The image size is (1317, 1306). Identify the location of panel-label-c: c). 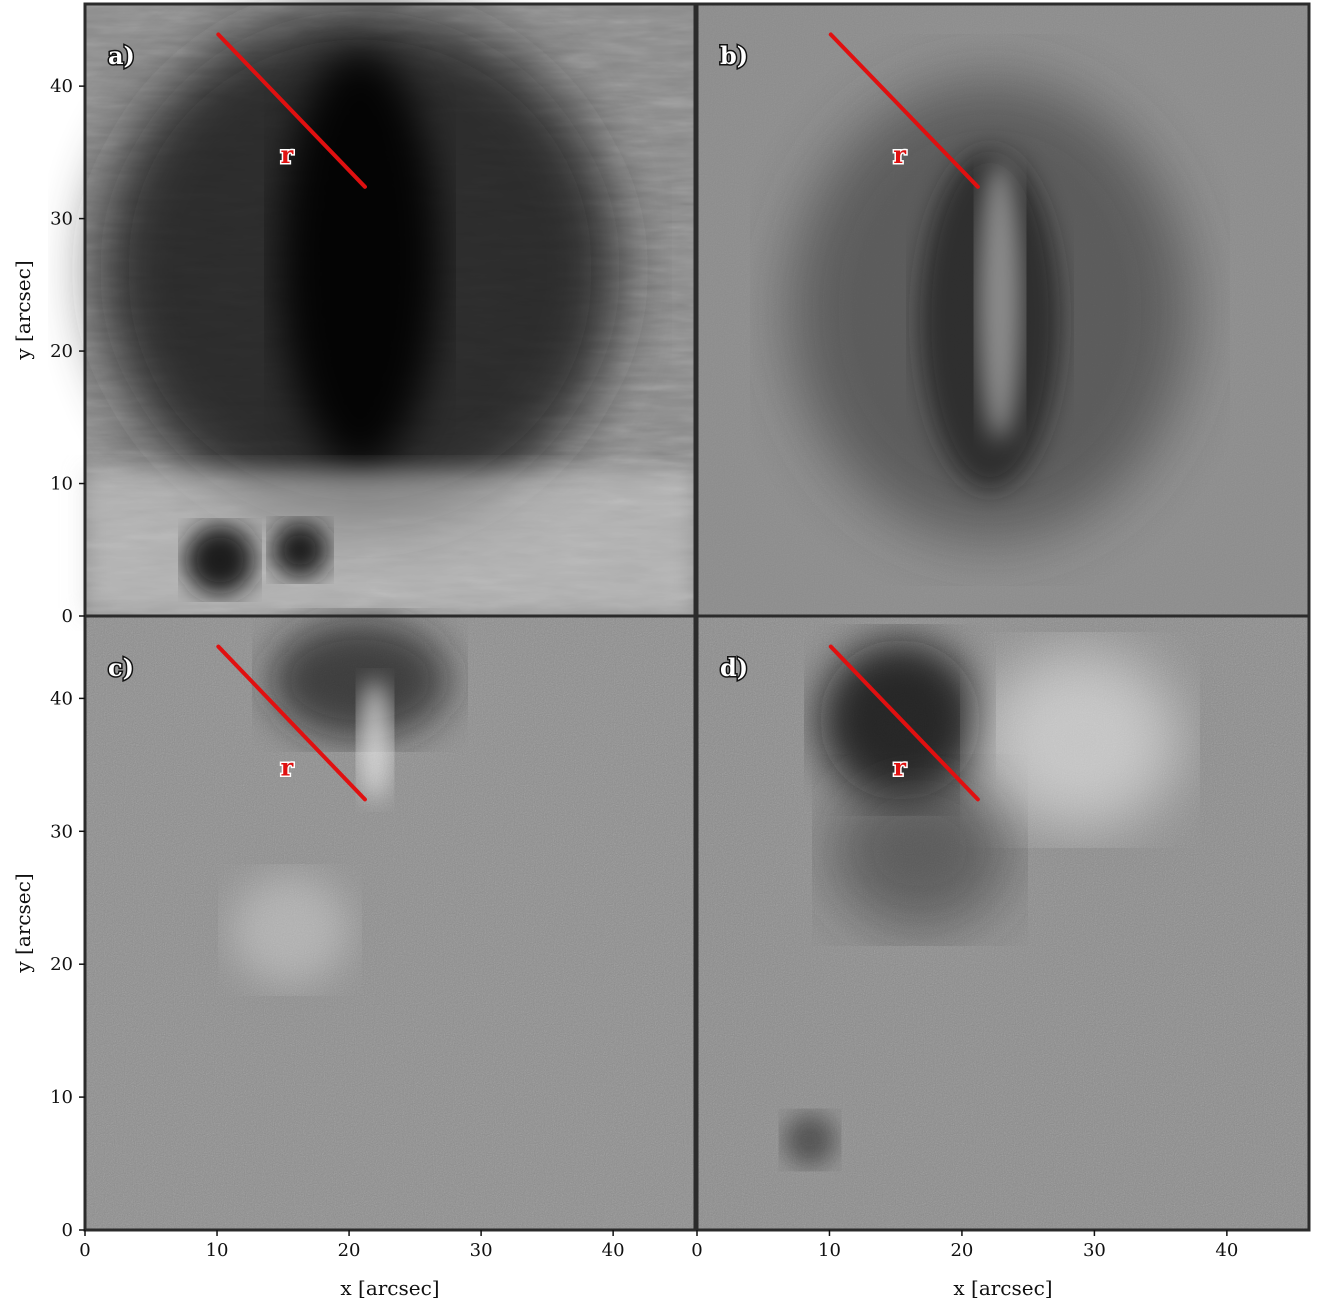
(121, 667).